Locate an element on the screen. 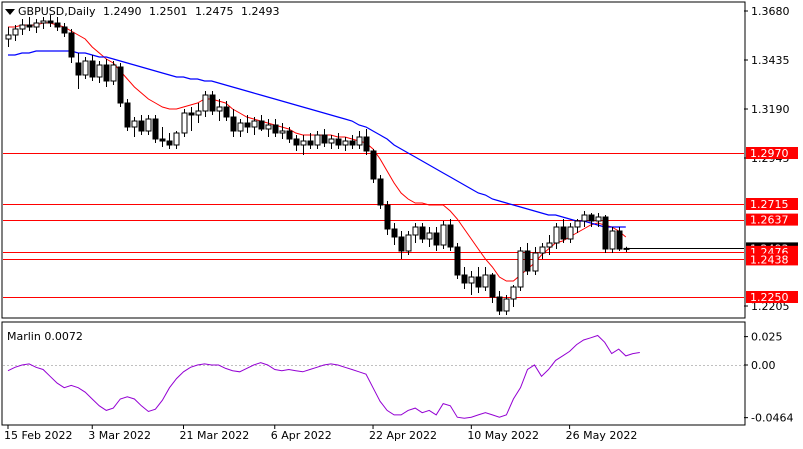 The image size is (803, 449). x-tick-label-5: 10 May 2022 is located at coordinates (503, 435).